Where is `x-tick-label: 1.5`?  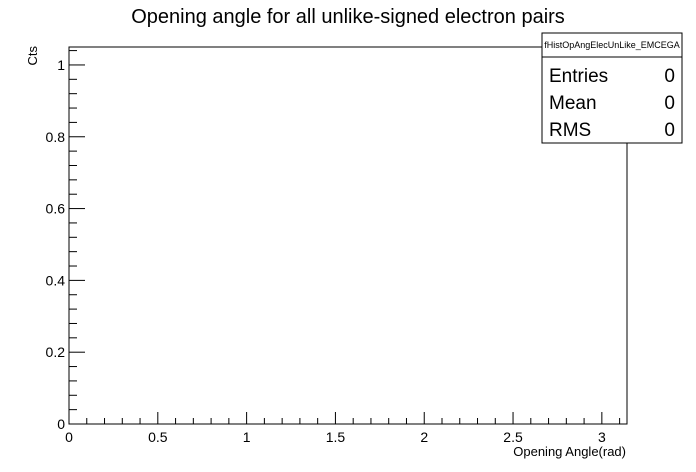 x-tick-label: 1.5 is located at coordinates (336, 437).